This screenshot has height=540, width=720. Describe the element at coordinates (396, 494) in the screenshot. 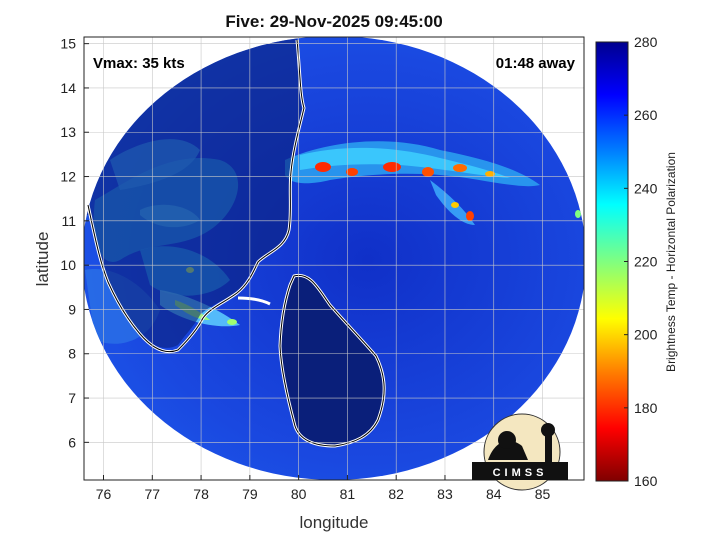

I see `x-tick-label: 82` at that location.